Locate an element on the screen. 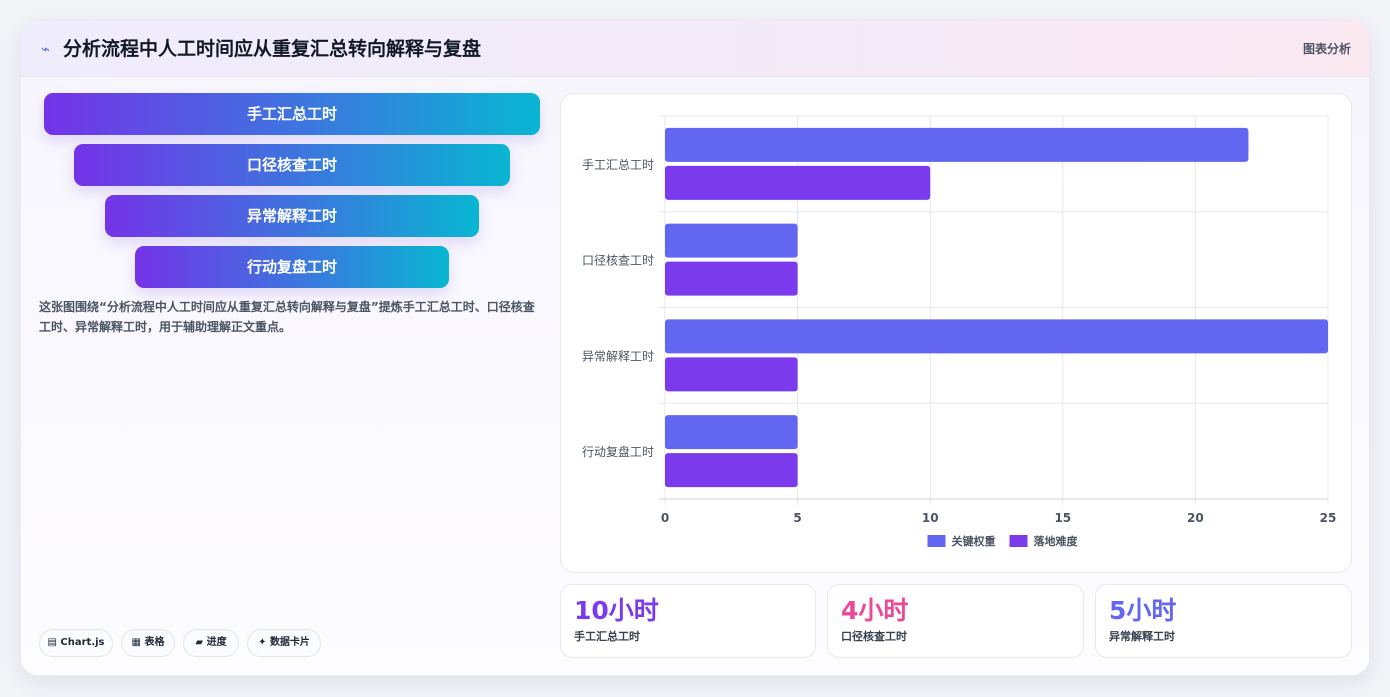  progress-icon: ▰ is located at coordinates (199, 642).